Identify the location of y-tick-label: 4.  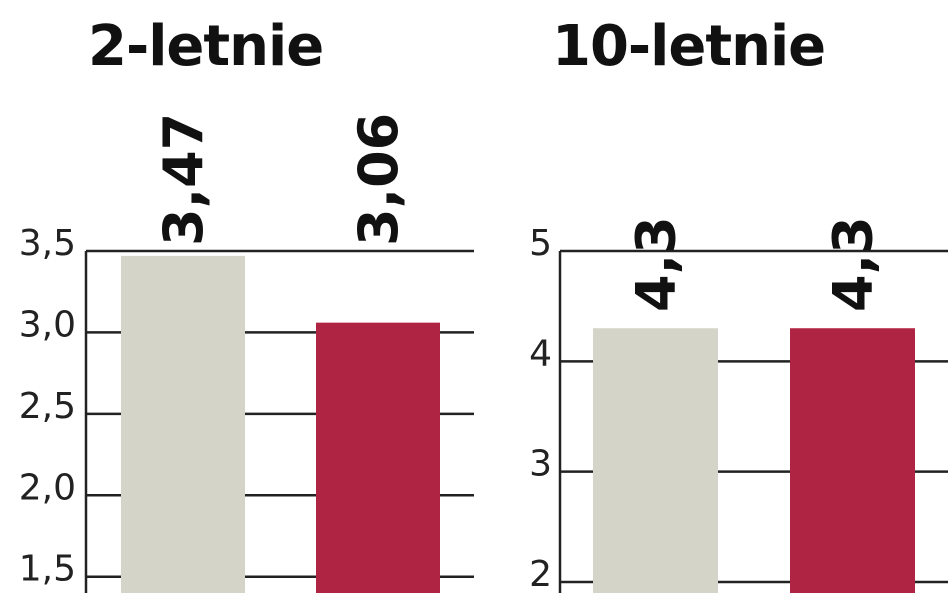
(540, 353).